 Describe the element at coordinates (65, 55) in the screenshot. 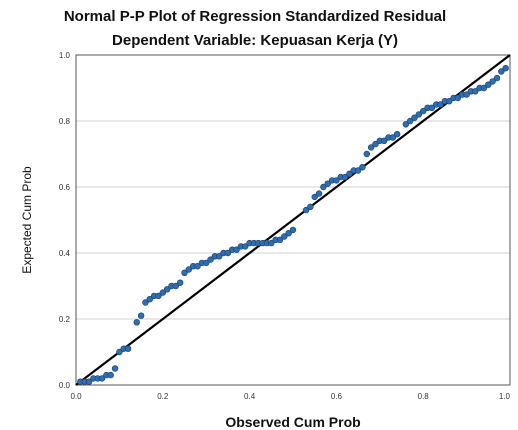

I see `y-tick-label: 1.0` at that location.